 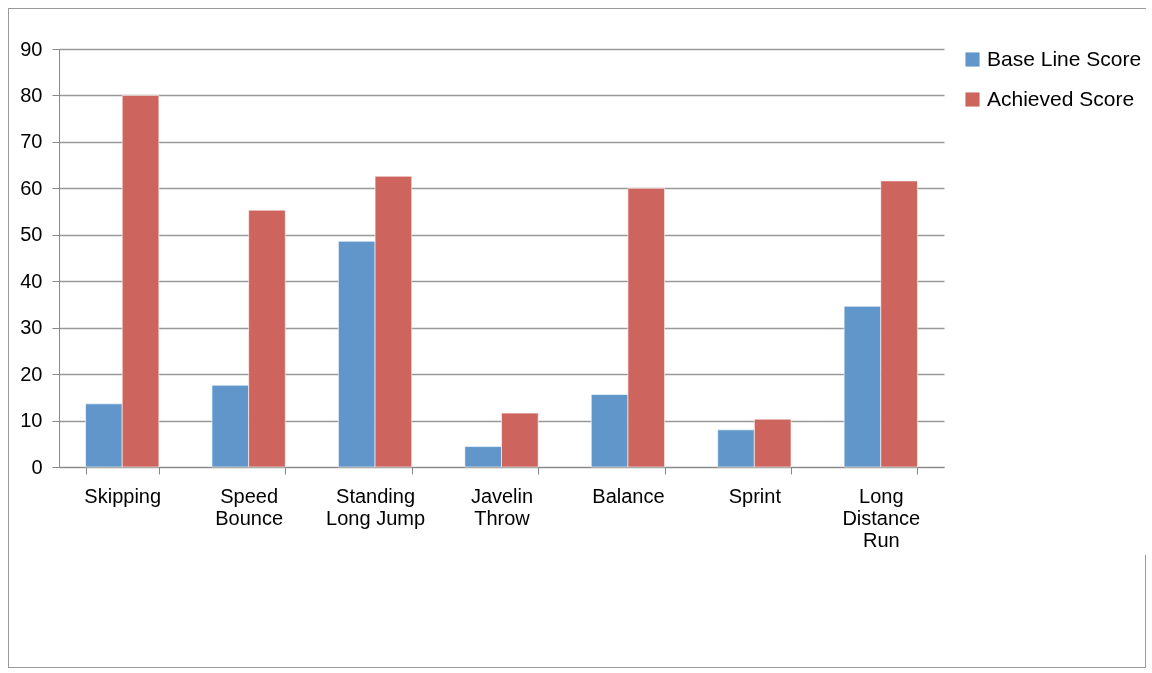 I want to click on x-tick-label: Skipping, so click(x=123, y=495).